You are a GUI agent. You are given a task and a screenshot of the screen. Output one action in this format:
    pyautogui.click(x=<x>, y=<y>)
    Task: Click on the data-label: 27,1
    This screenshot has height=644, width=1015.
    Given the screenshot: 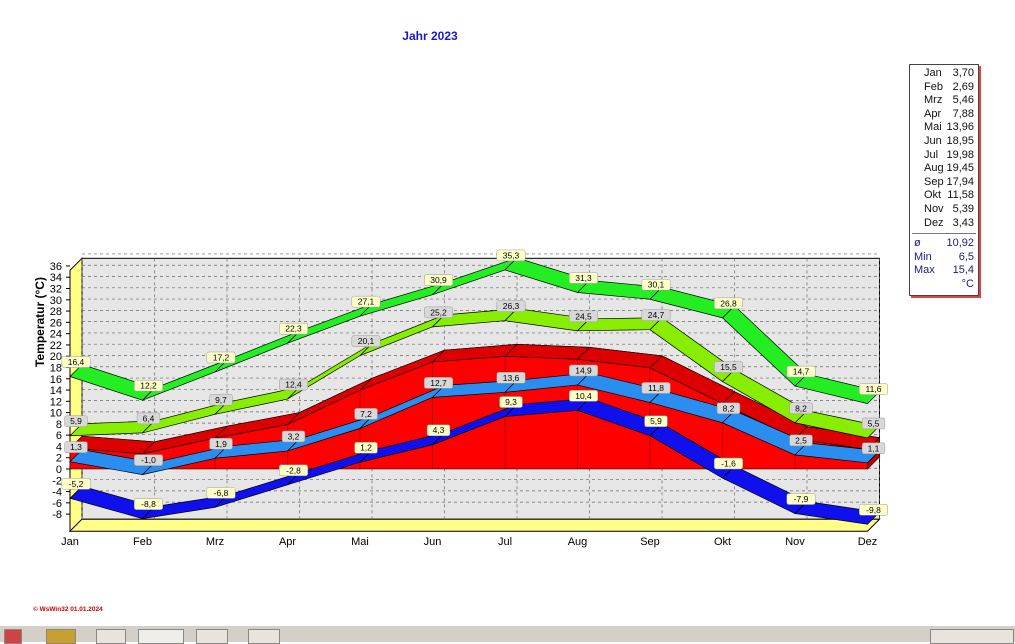 What is the action you would take?
    pyautogui.click(x=366, y=302)
    